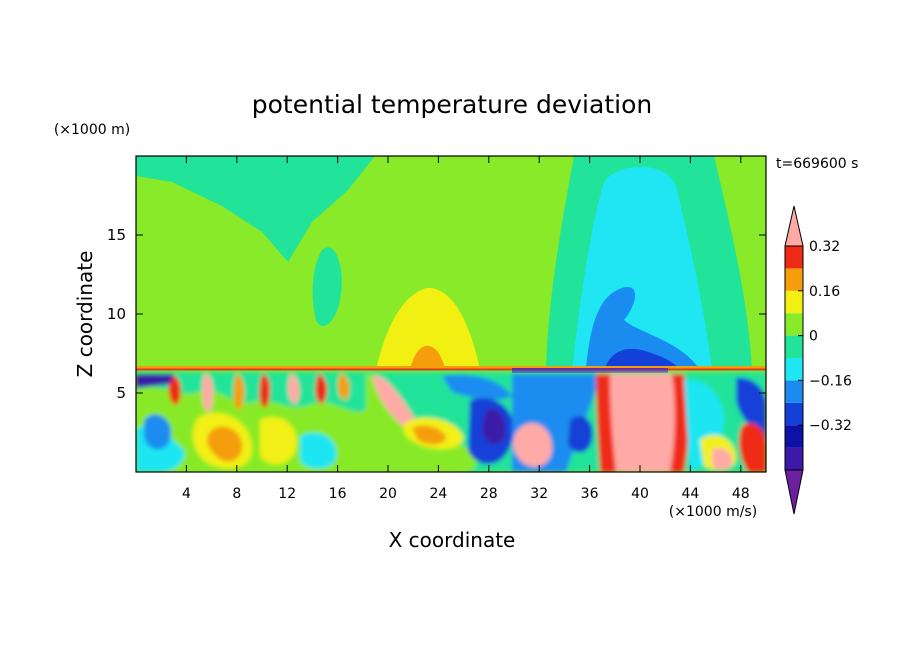 This screenshot has height=654, width=904. I want to click on x-tick-label: 20, so click(388, 494).